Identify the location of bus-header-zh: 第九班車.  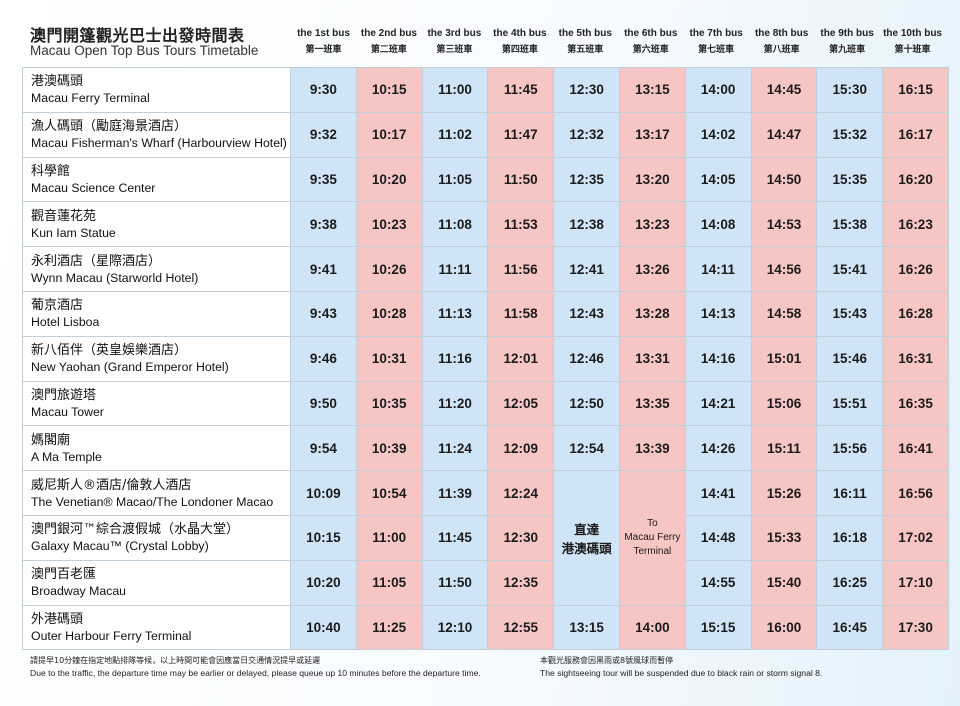
(847, 50).